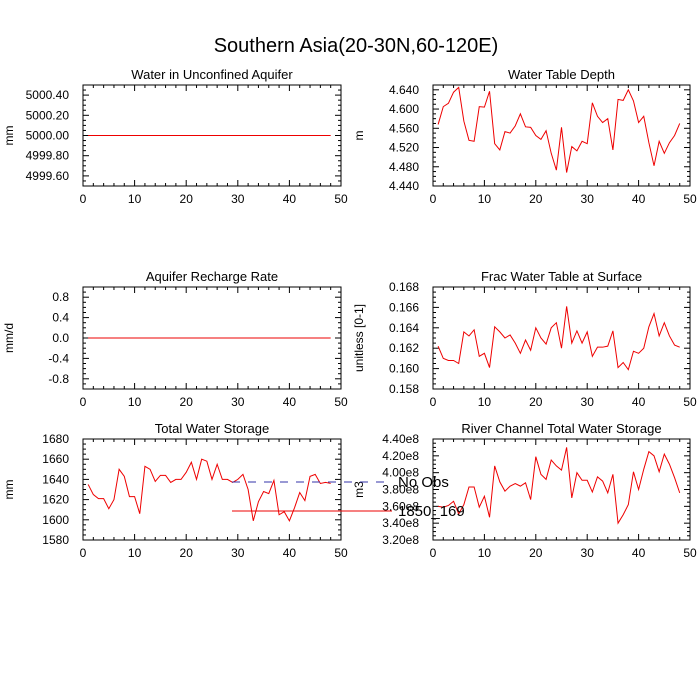  What do you see at coordinates (690, 199) in the screenshot?
I see `panel-water-table-depth-xtick-label: 50` at bounding box center [690, 199].